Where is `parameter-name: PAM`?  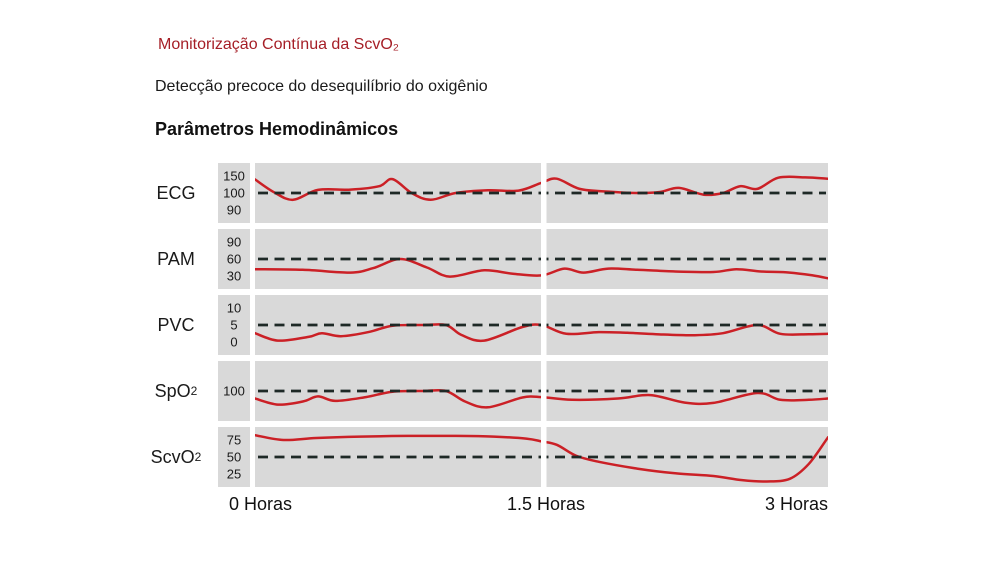 parameter-name: PAM is located at coordinates (176, 258).